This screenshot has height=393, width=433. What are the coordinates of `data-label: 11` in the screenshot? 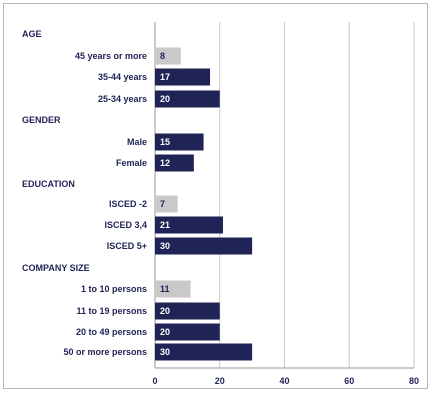 It's located at (165, 289).